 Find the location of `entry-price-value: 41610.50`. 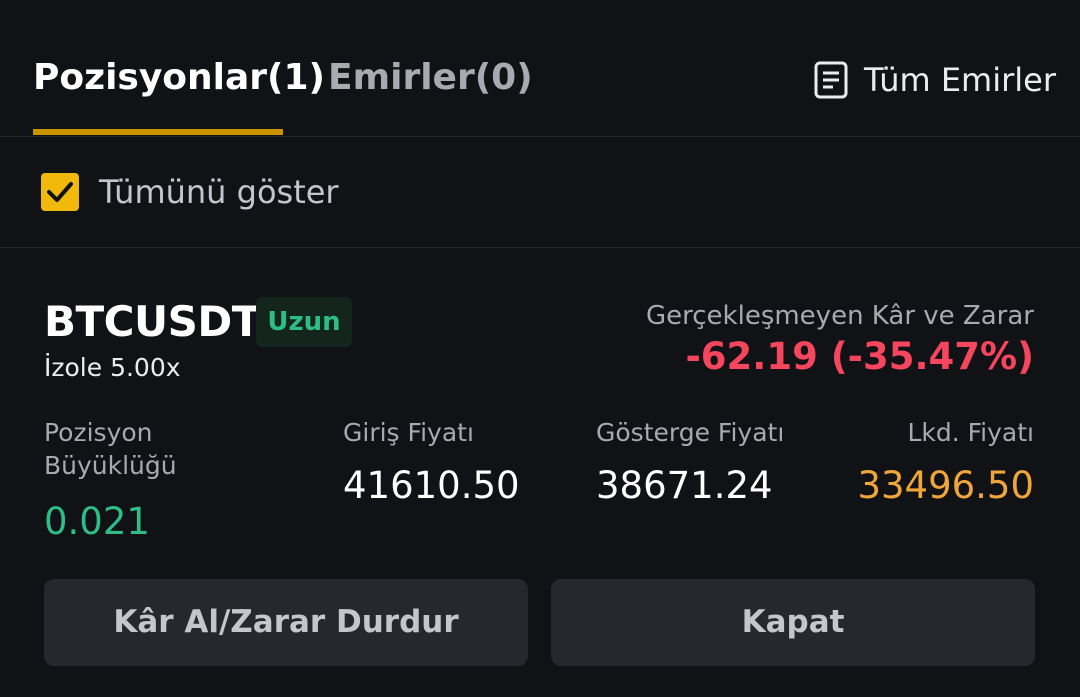

entry-price-value: 41610.50 is located at coordinates (431, 485).